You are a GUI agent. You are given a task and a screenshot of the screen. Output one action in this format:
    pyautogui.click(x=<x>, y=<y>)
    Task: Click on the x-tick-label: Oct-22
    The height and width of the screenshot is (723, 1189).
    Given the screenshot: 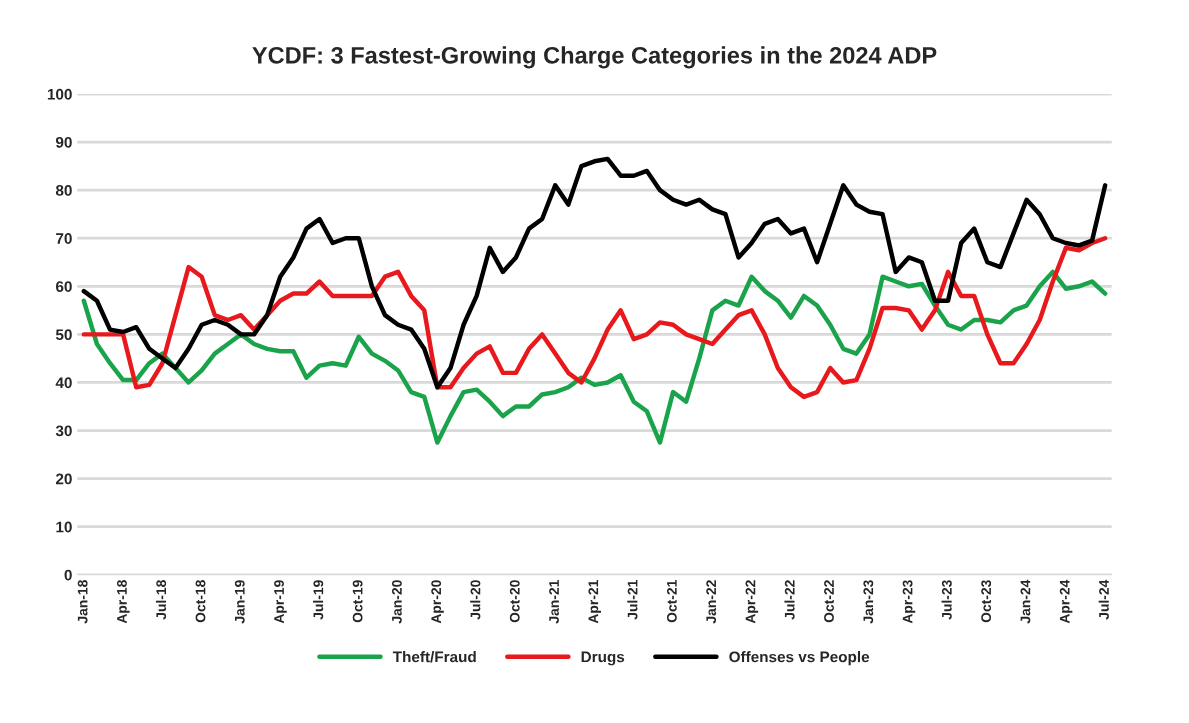 What is the action you would take?
    pyautogui.click(x=829, y=601)
    